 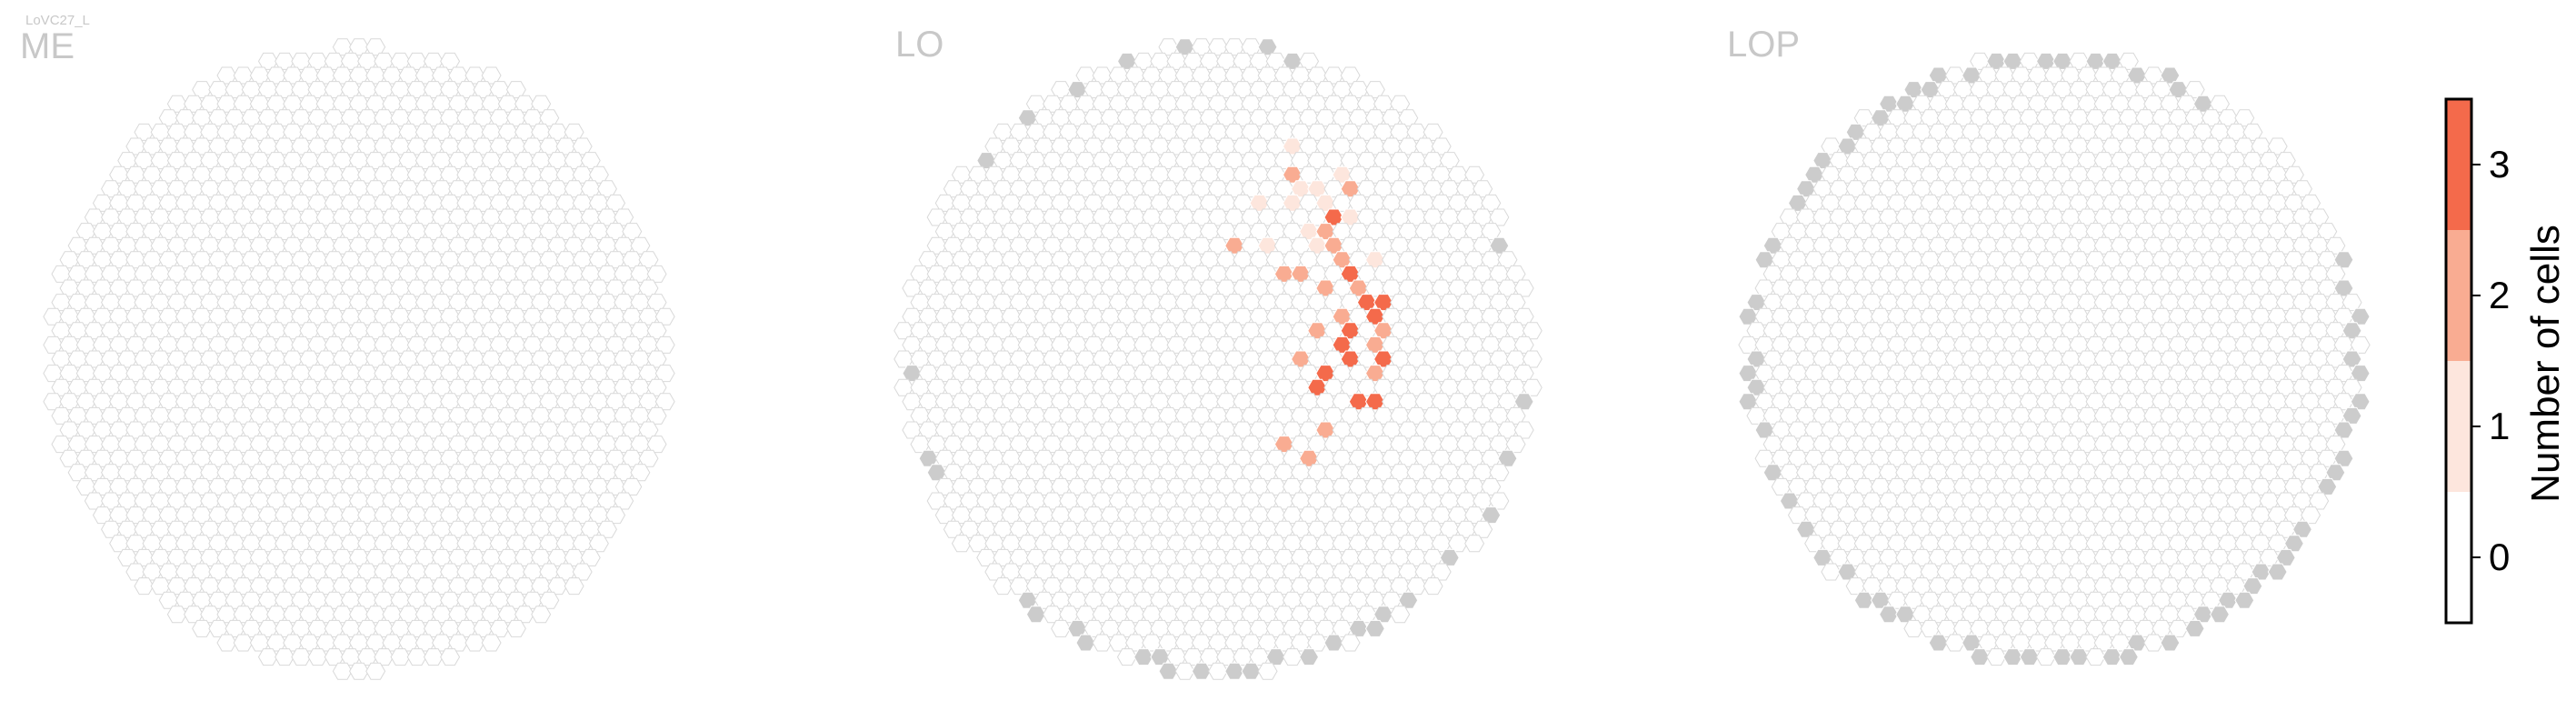 I want to click on colorbar-tick-label: 3, so click(x=2499, y=164).